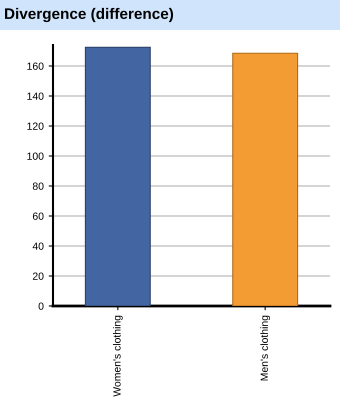 The height and width of the screenshot is (406, 340). I want to click on chart-title: Divergence (difference), so click(89, 15).